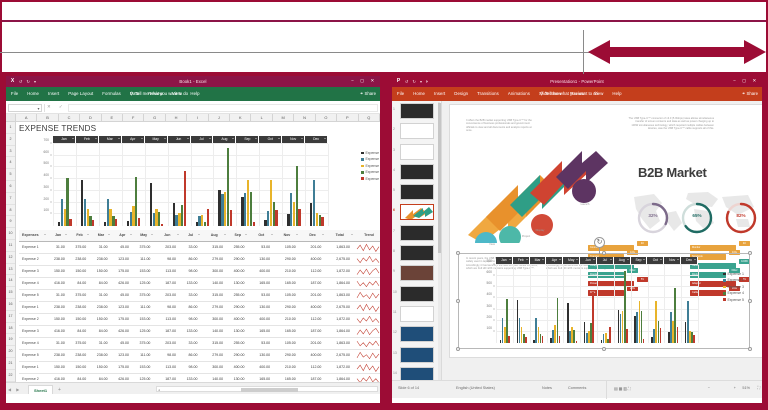 This screenshot has width=768, height=410. I want to click on ppt-language-indicator: English (United States), so click(475, 388).